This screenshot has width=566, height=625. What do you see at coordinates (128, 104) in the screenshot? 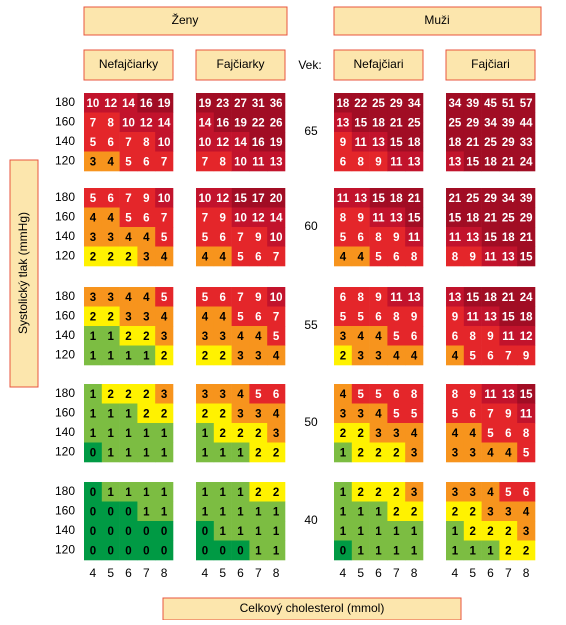
I see `cell-label: 14` at bounding box center [128, 104].